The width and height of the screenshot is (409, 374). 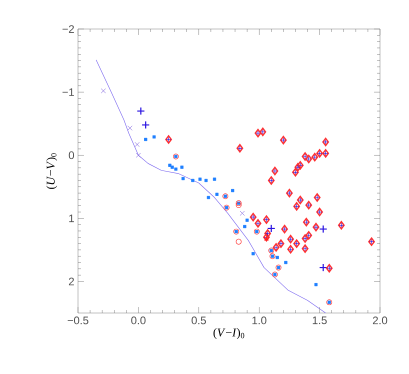 What do you see at coordinates (71, 218) in the screenshot?
I see `y-tick-label: 1` at bounding box center [71, 218].